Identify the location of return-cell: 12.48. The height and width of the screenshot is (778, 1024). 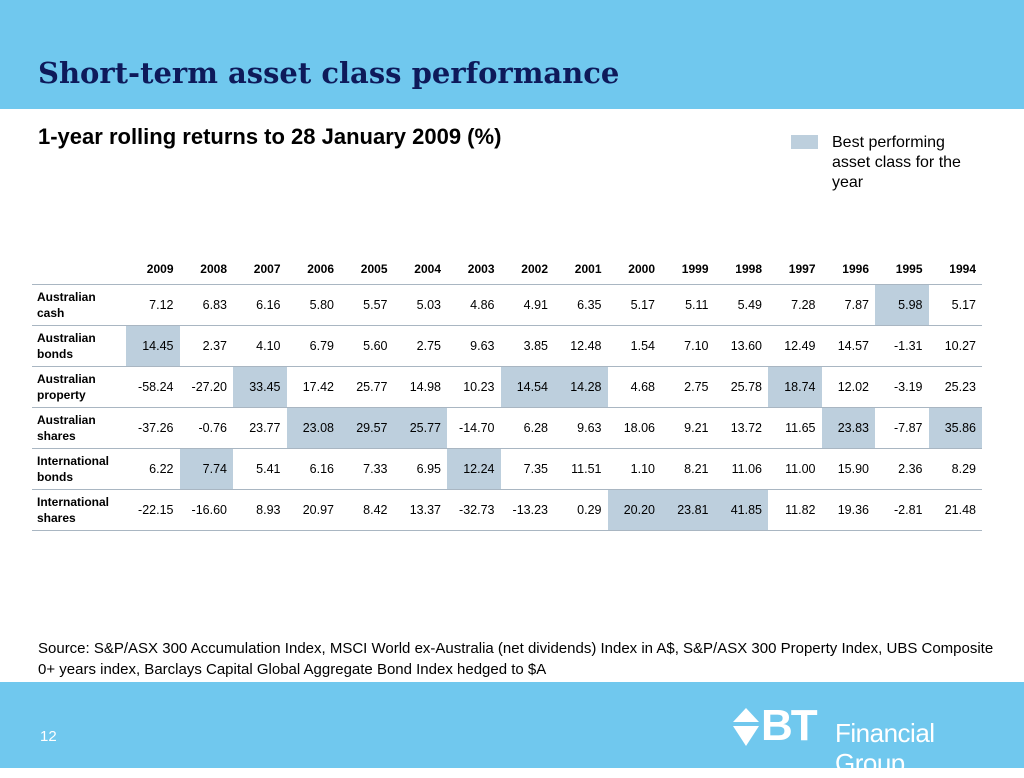
(581, 346).